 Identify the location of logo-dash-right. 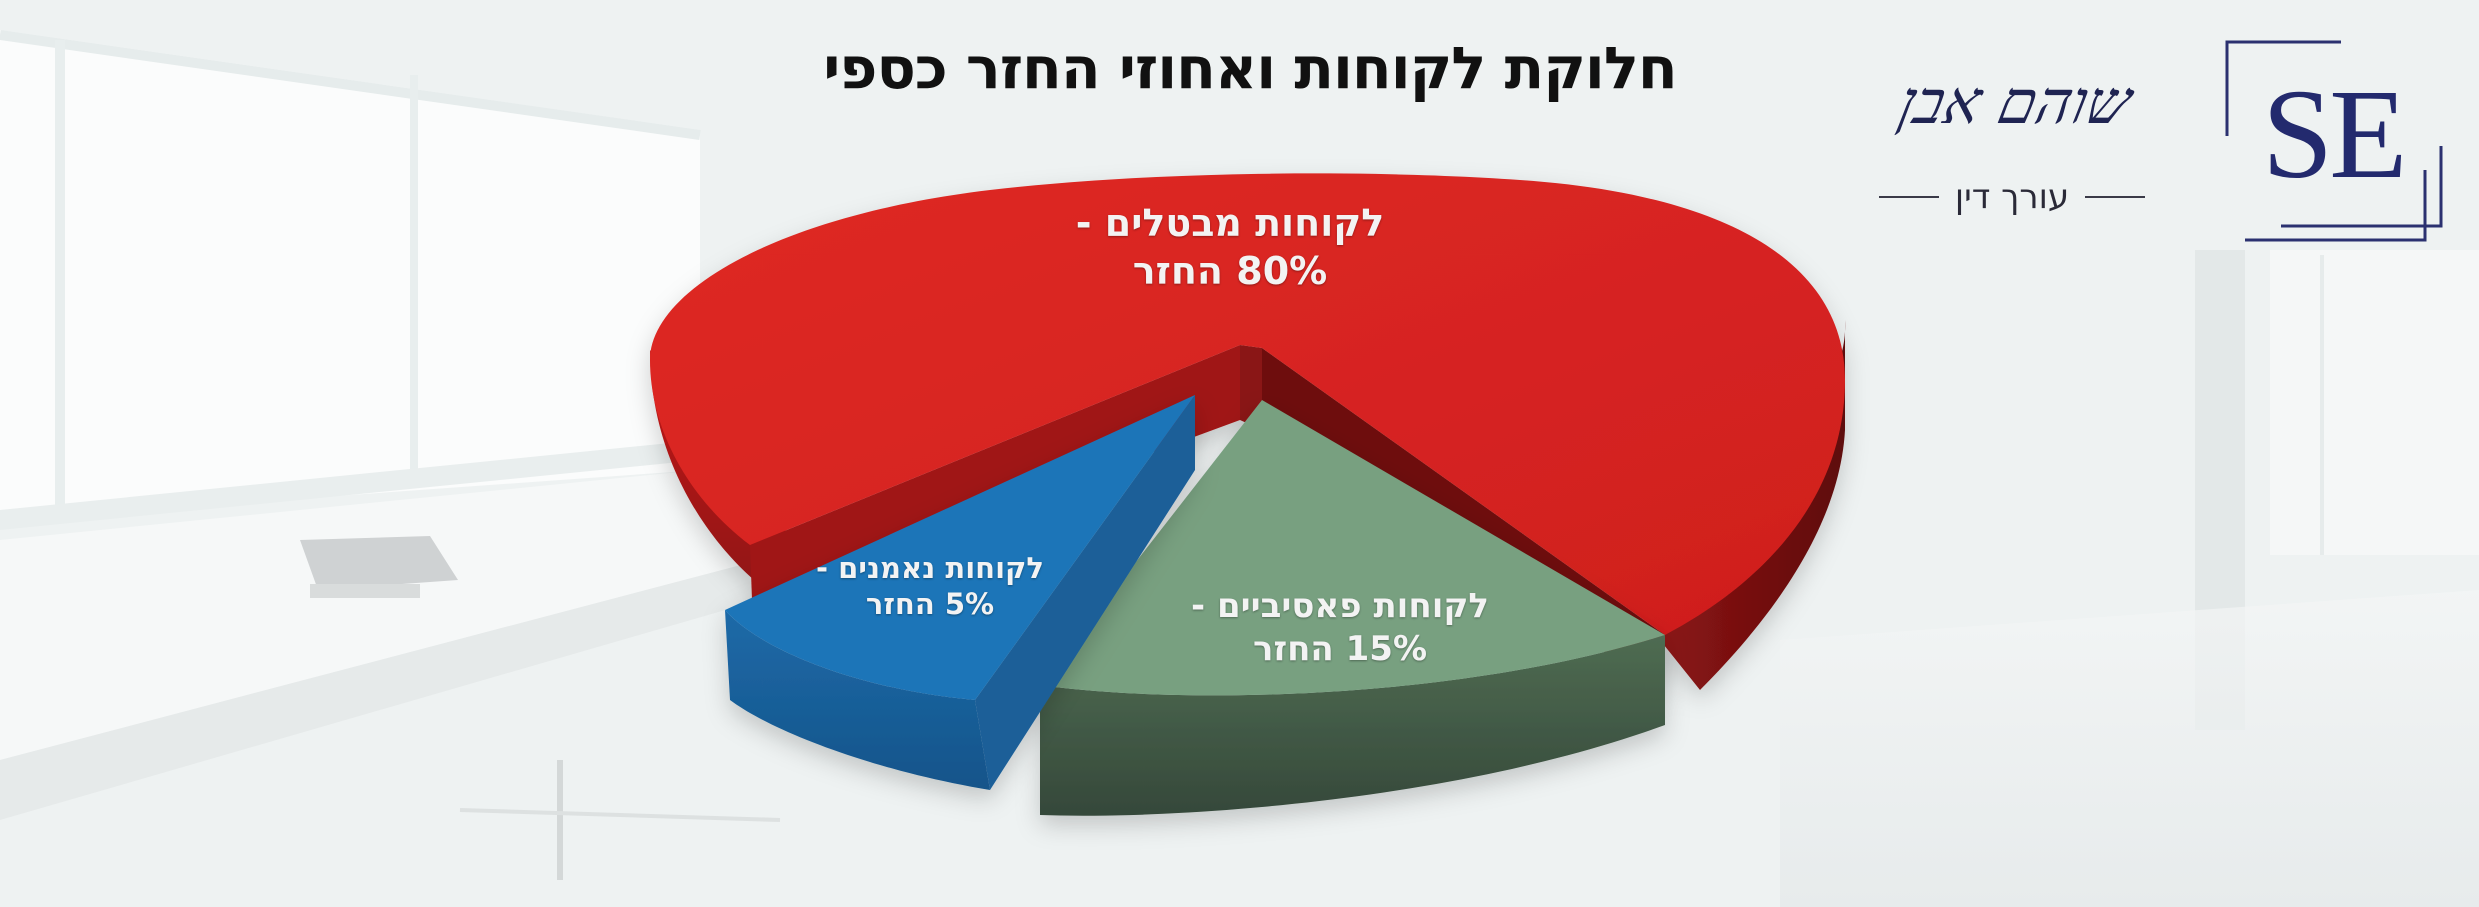
(2115, 197).